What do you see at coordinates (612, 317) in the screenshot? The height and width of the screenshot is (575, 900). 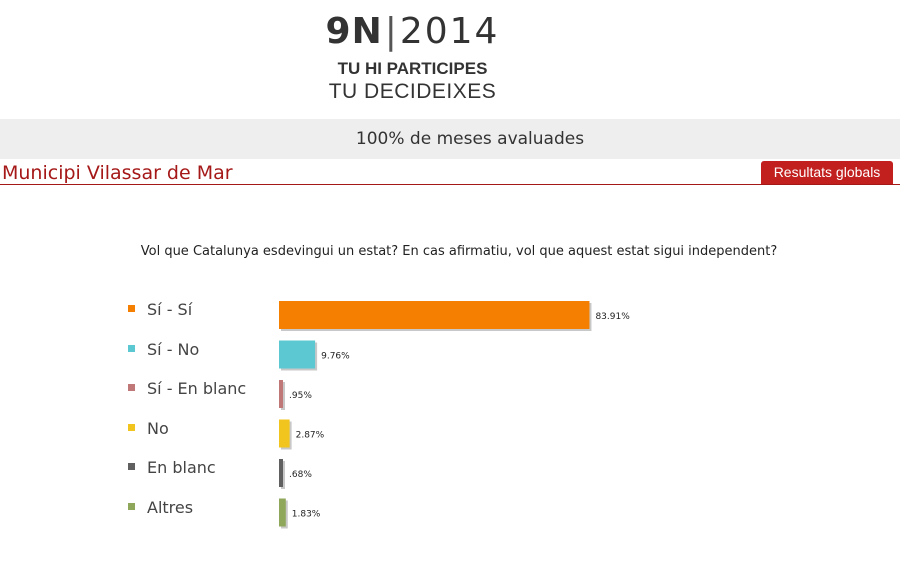 I see `value-label-0: 83.91%` at bounding box center [612, 317].